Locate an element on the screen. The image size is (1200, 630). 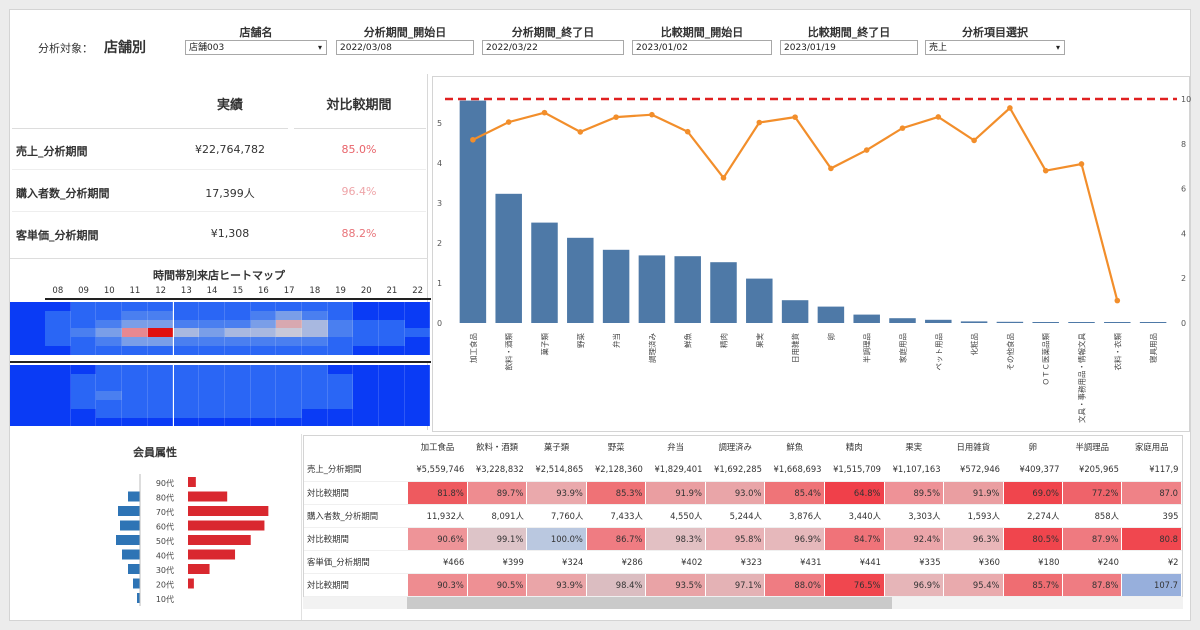
table-cell: ¥572,946 is located at coordinates (973, 470).